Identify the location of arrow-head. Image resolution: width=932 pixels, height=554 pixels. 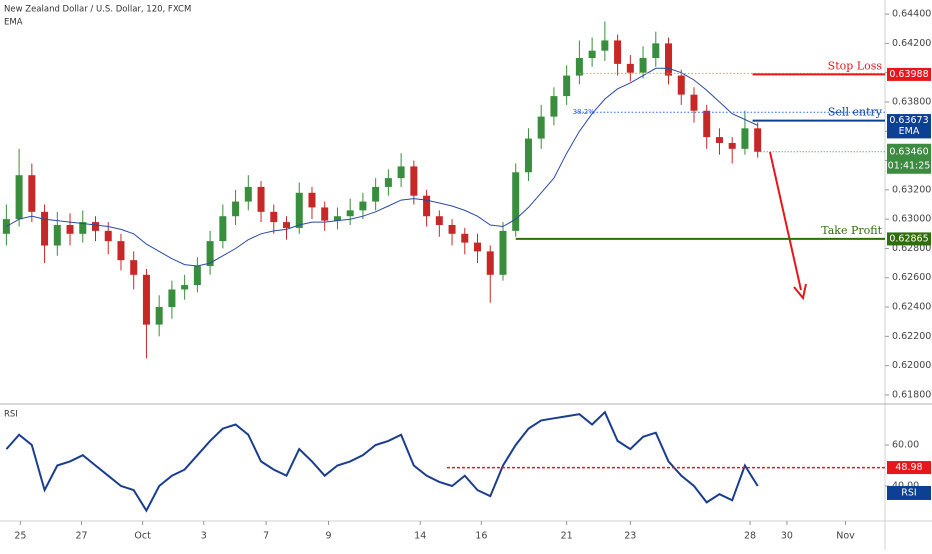
(800, 292).